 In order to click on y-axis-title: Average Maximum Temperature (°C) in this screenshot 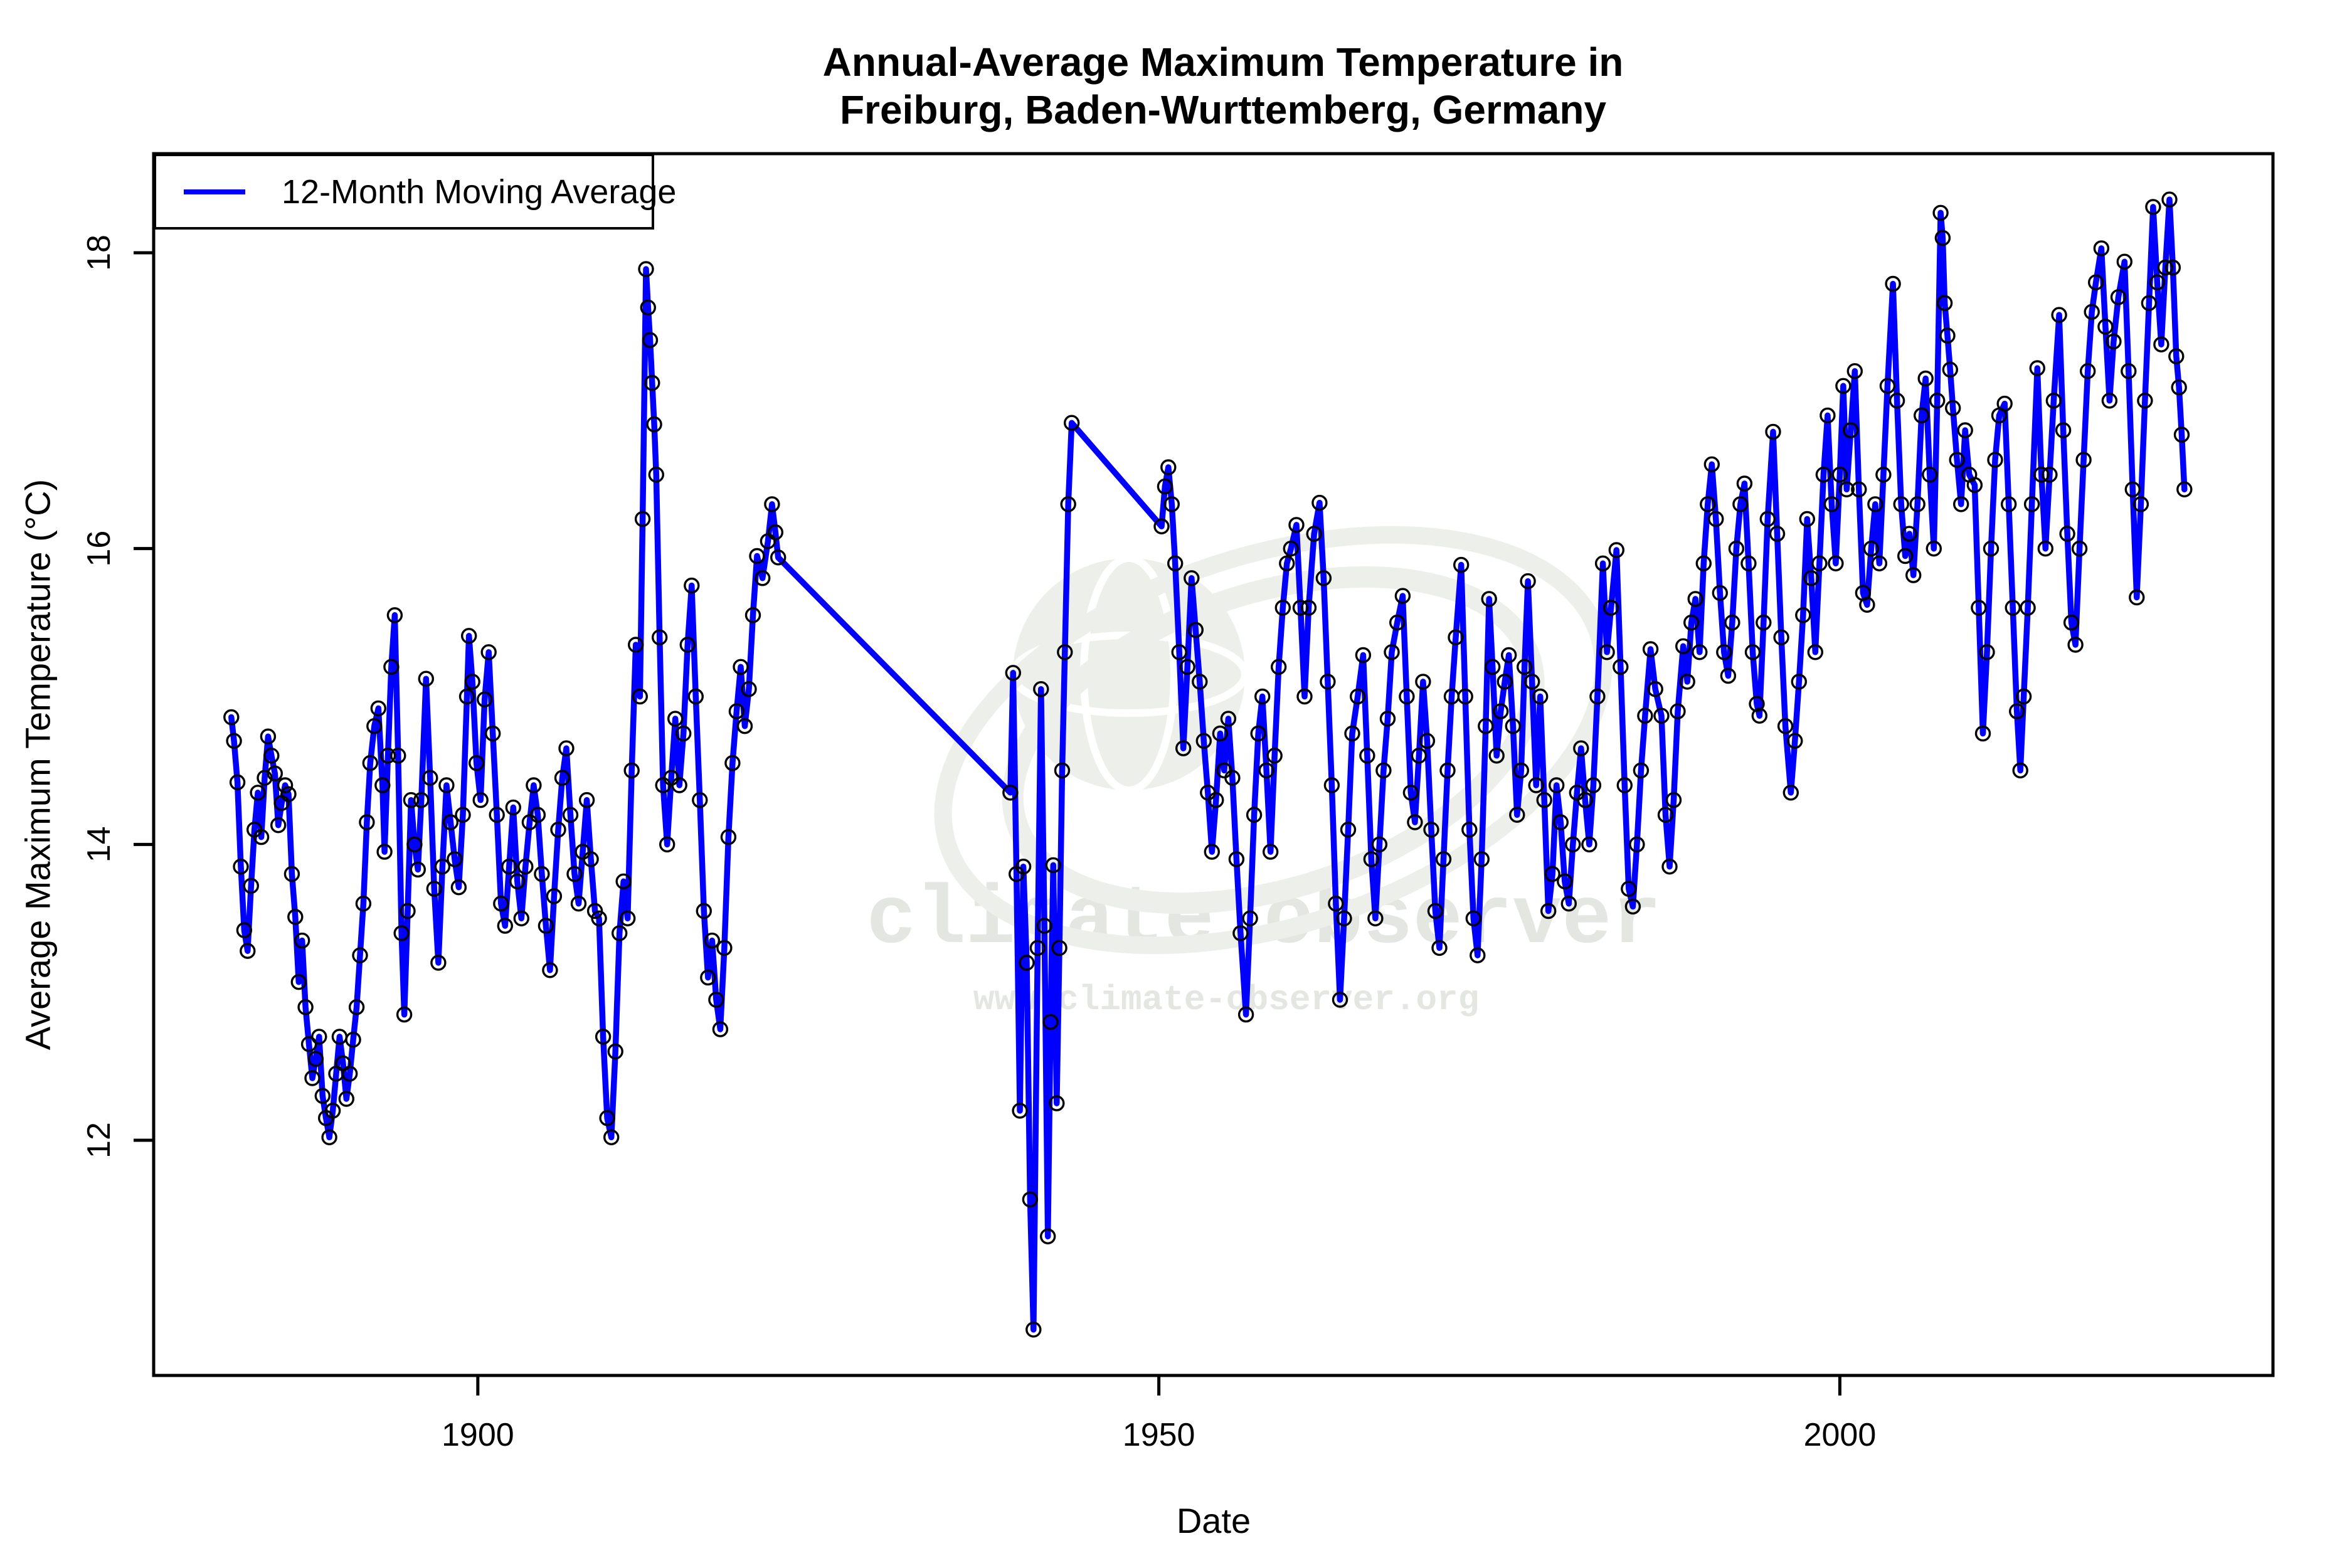, I will do `click(38, 765)`.